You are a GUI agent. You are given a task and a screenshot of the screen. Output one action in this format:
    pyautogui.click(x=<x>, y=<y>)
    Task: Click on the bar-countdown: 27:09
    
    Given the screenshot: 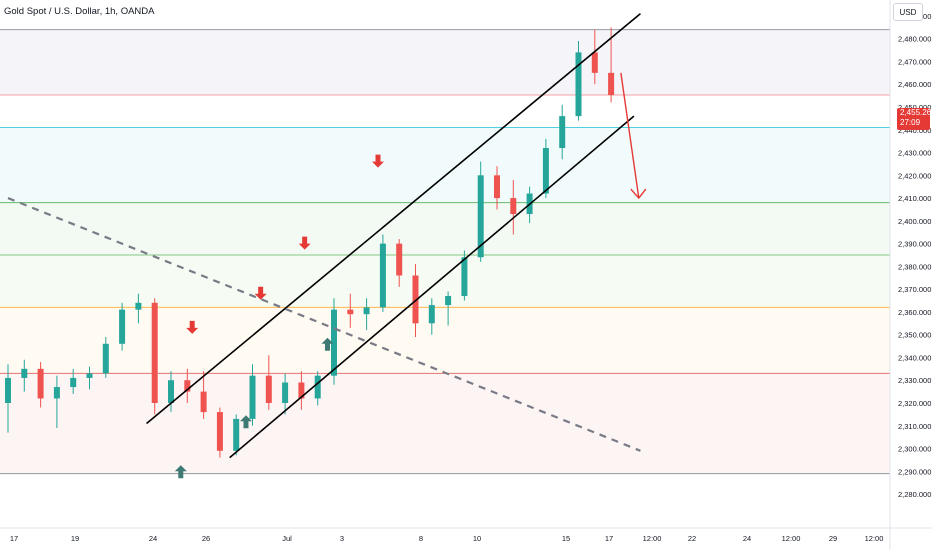 What is the action you would take?
    pyautogui.click(x=910, y=122)
    